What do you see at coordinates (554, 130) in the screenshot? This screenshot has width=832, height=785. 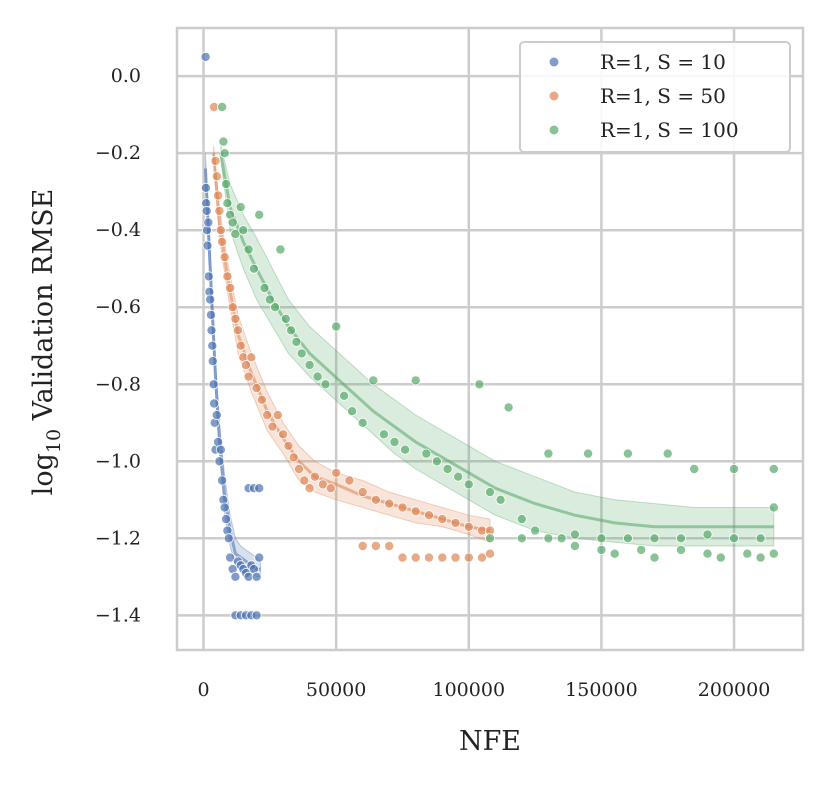 I see `legend-marker-s100` at bounding box center [554, 130].